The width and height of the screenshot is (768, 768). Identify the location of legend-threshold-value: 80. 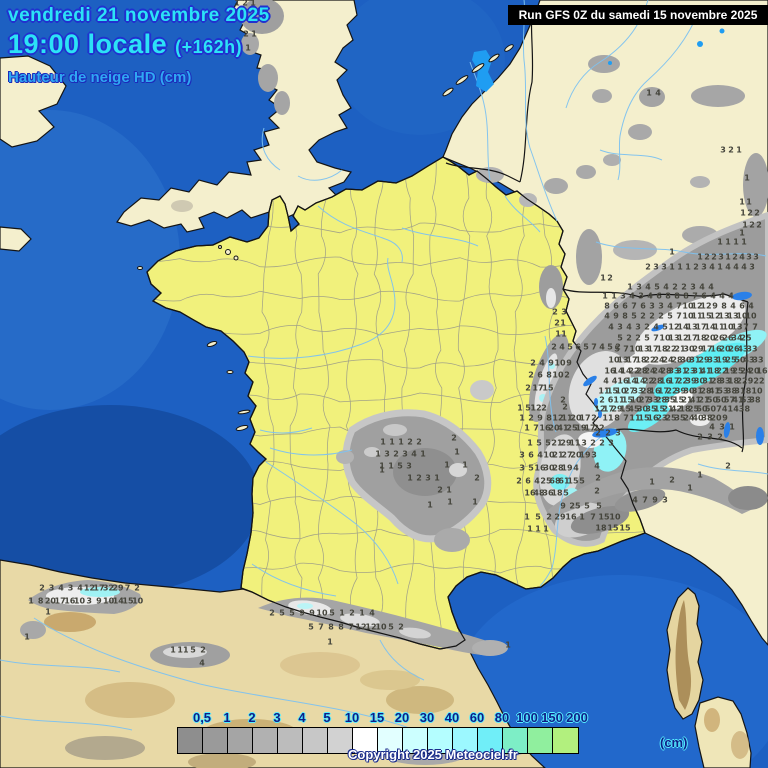
(502, 717).